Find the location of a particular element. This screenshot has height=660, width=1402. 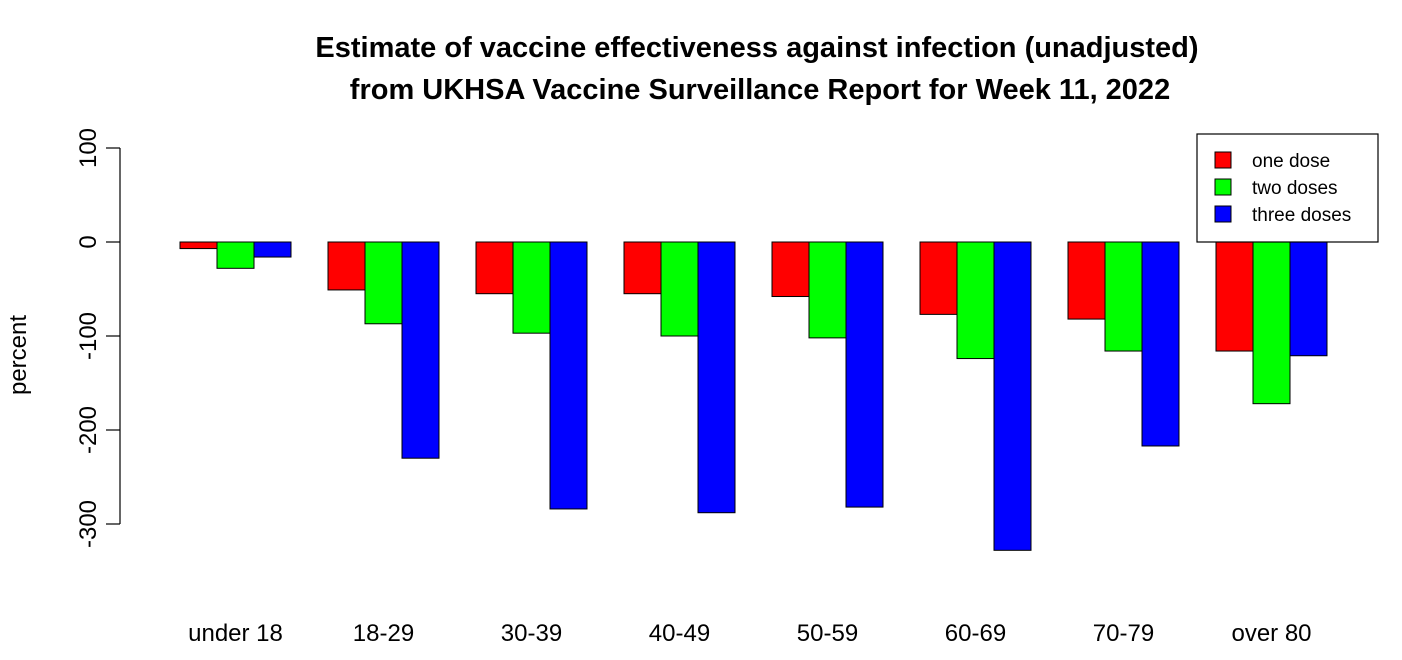

x-category-label: 60-69 is located at coordinates (975, 633).